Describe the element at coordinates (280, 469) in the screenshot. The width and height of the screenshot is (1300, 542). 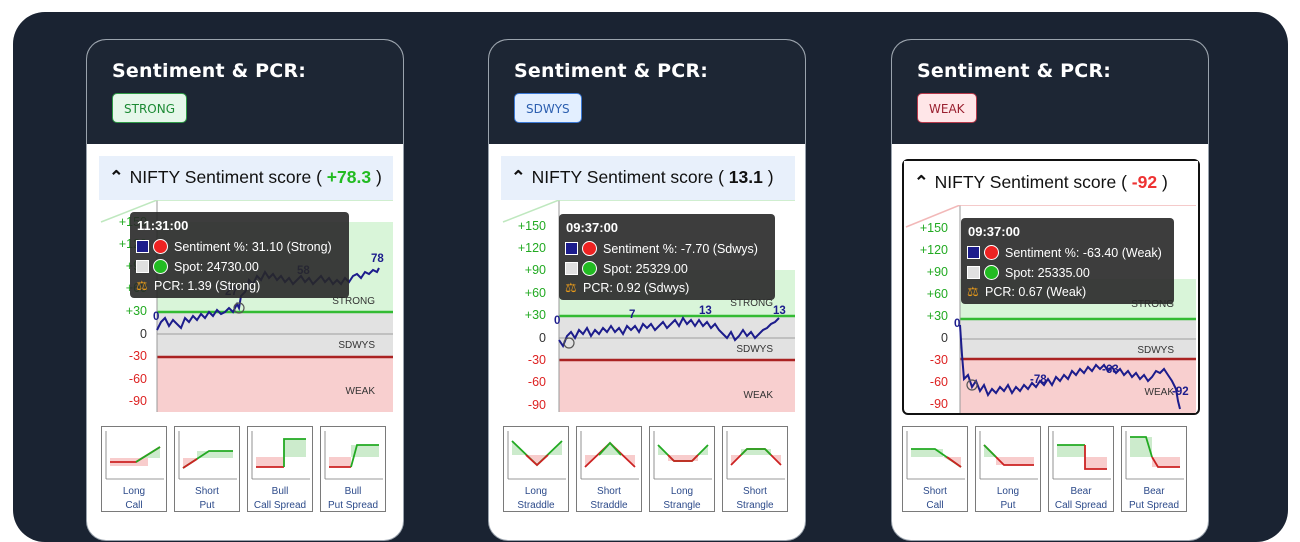
I see `strategy-bull-call-spread: Bull Call Spread` at that location.